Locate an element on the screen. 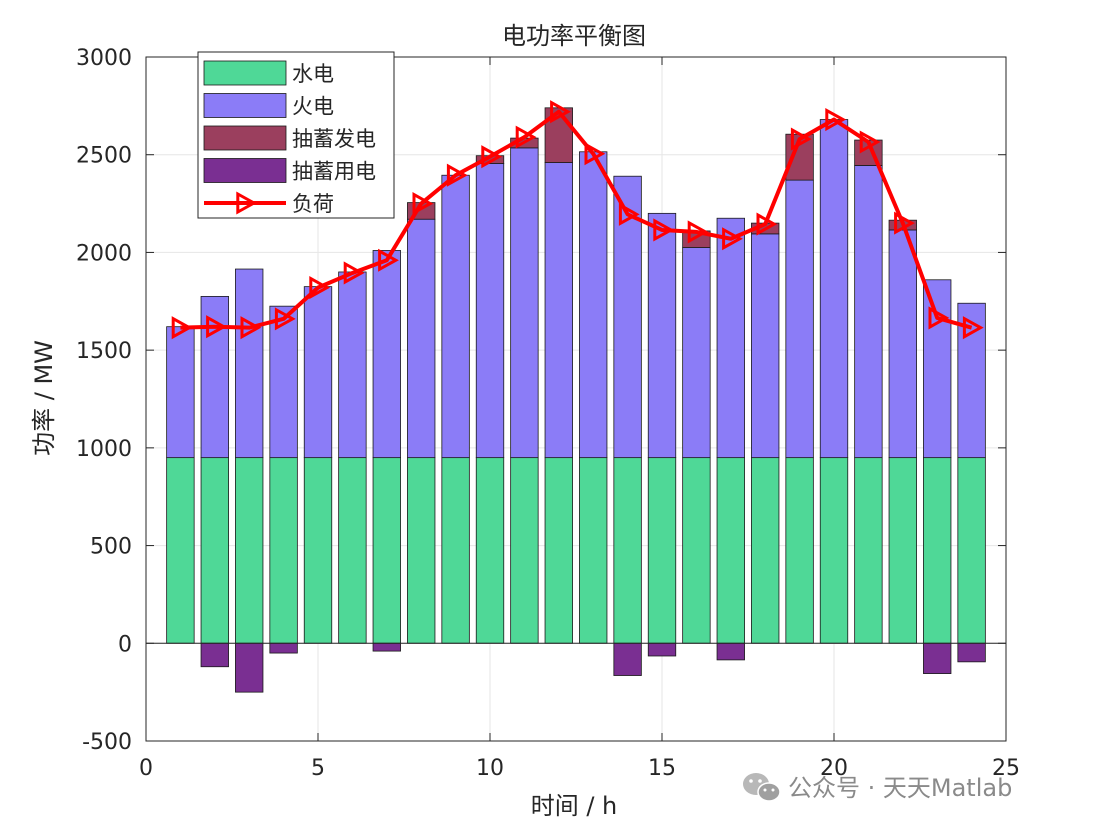 Image resolution: width=1110 pixels, height=830 pixels. legend-swatch-水电 is located at coordinates (245, 73).